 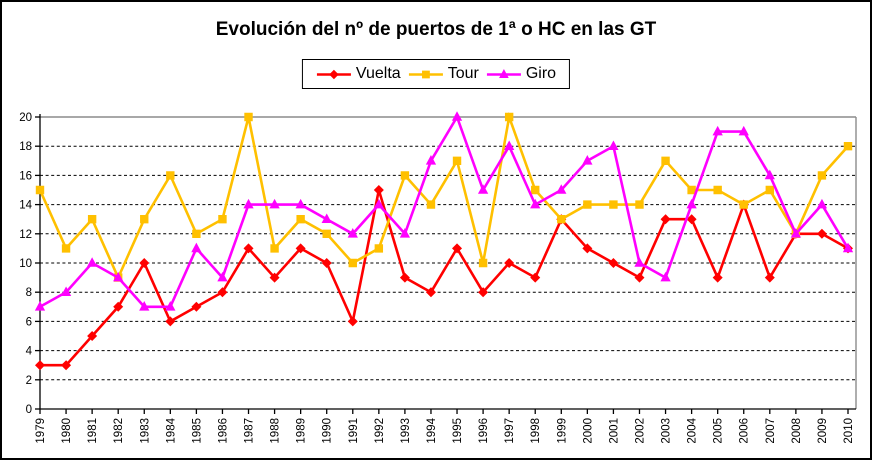 What do you see at coordinates (29, 293) in the screenshot?
I see `svg-text: 8` at bounding box center [29, 293].